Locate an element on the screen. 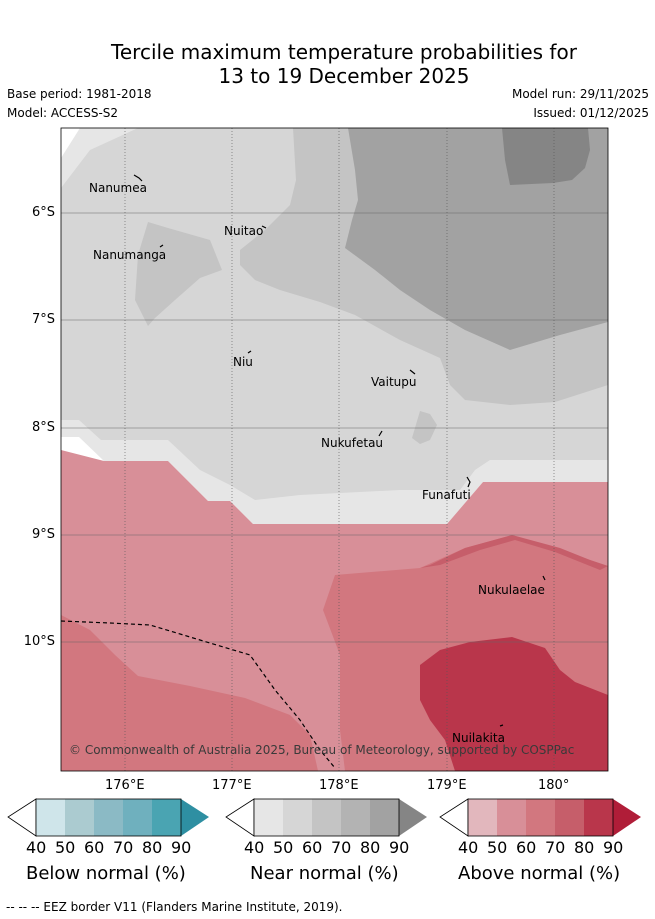 The width and height of the screenshot is (655, 919). island-nanumea is located at coordinates (138, 178).